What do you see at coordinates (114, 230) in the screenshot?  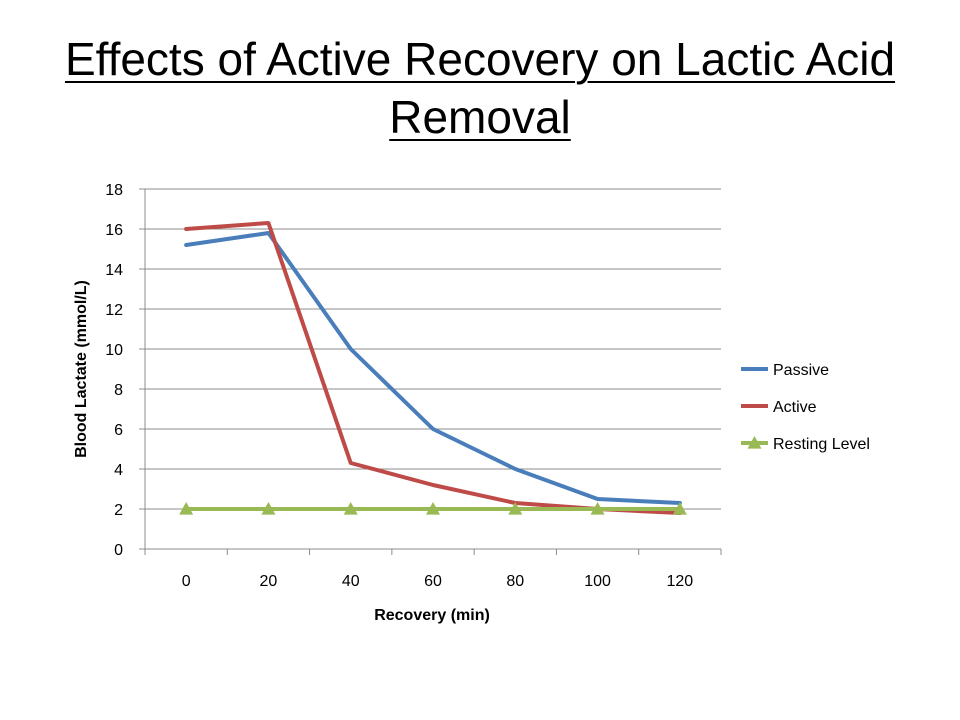 I see `y-tick-label: 16` at bounding box center [114, 230].